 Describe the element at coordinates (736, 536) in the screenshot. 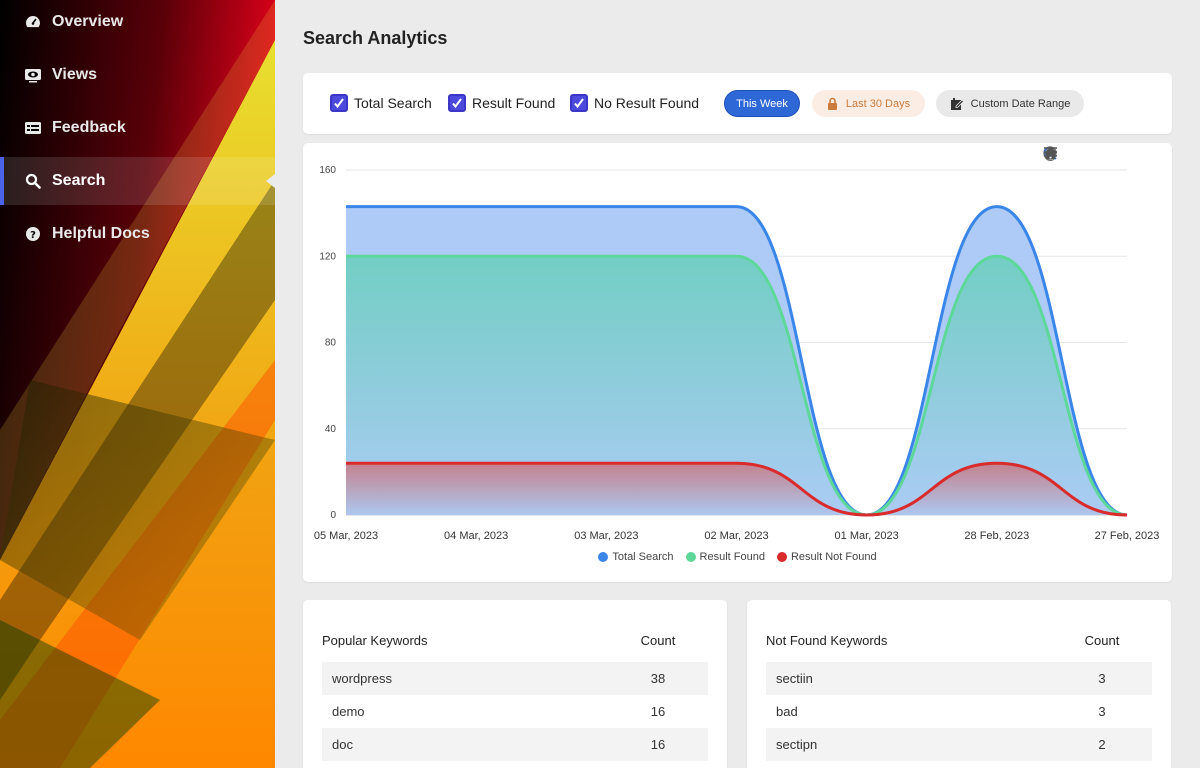

I see `x-tick-label: 02 Mar, 2023` at that location.